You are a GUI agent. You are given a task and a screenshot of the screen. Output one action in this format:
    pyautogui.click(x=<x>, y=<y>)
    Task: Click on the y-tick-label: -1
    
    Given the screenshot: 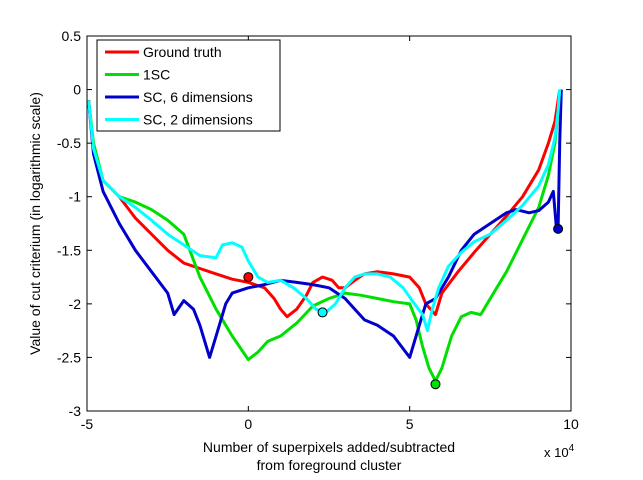 What is the action you would take?
    pyautogui.click(x=75, y=197)
    